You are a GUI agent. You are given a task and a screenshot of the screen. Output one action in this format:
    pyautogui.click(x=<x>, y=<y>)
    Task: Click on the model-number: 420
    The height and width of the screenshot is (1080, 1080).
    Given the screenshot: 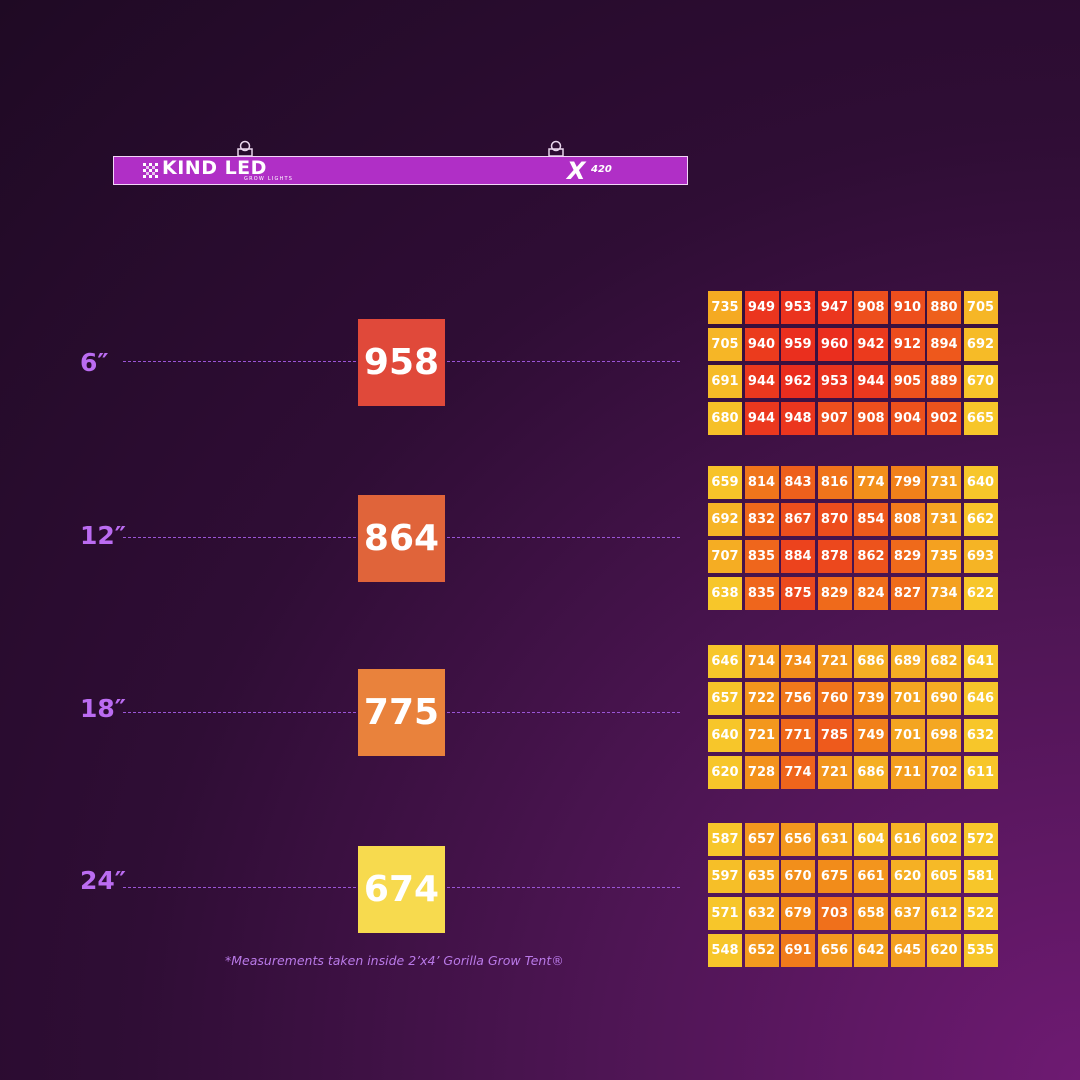 What is the action you would take?
    pyautogui.click(x=601, y=169)
    